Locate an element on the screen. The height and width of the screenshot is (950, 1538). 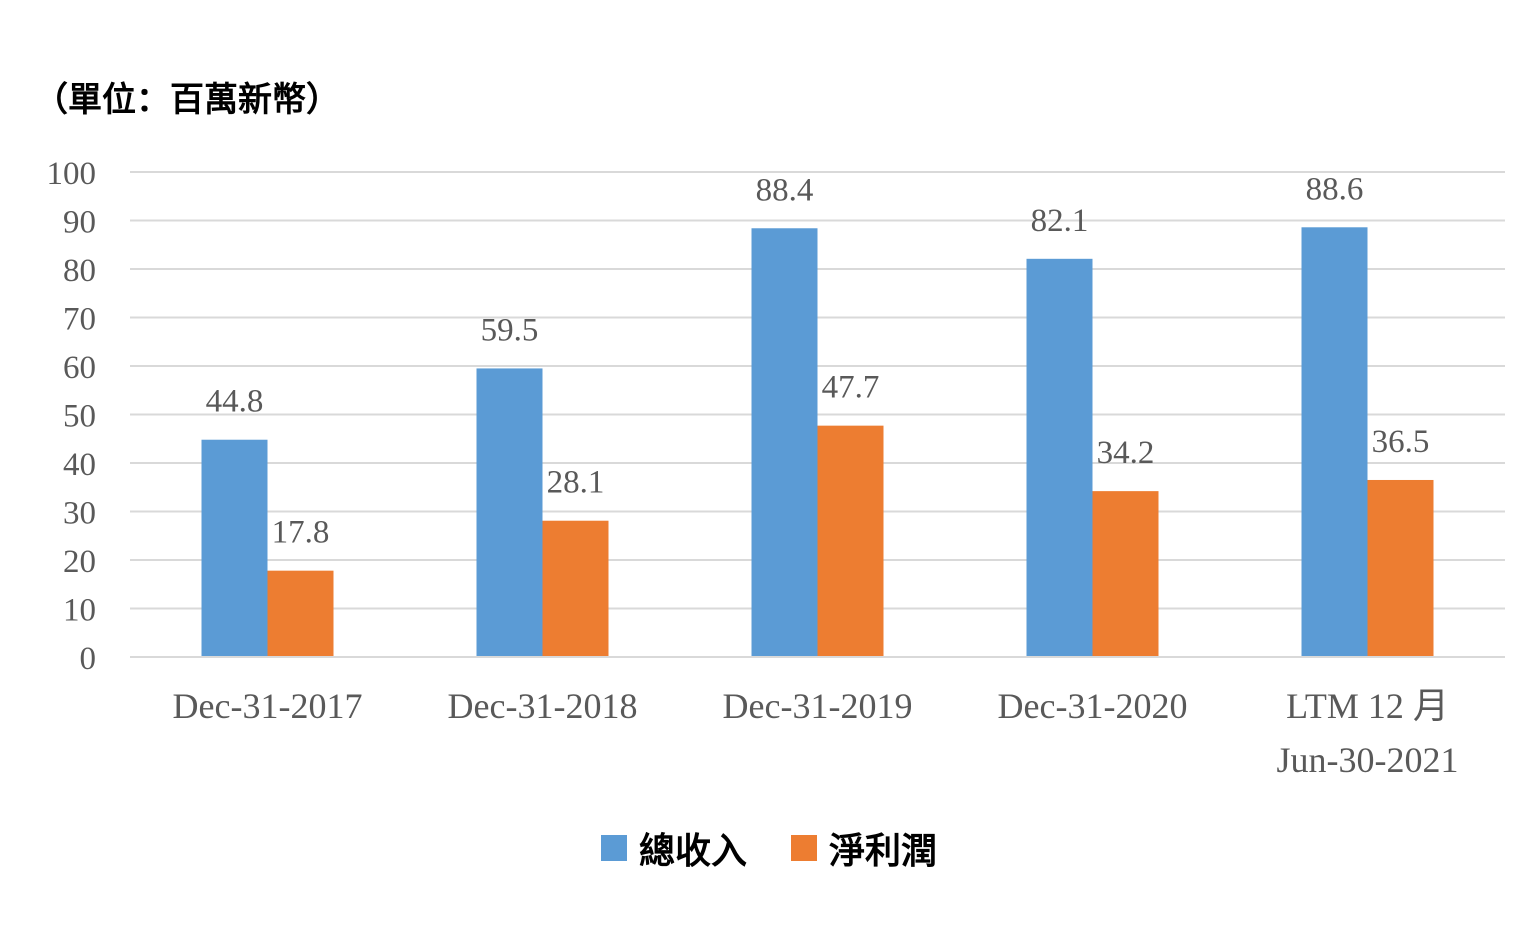
y-tick-label: 0 is located at coordinates (88, 659).